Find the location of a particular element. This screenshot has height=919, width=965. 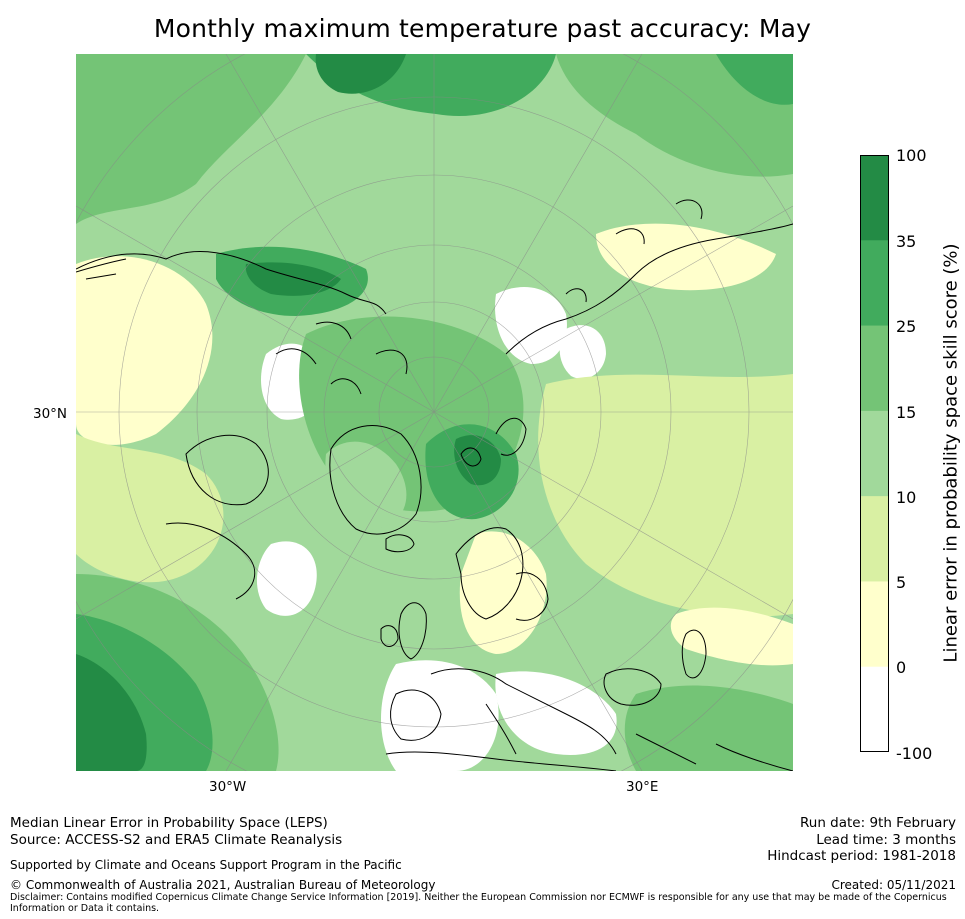

coast-labrador is located at coordinates (210, 561).